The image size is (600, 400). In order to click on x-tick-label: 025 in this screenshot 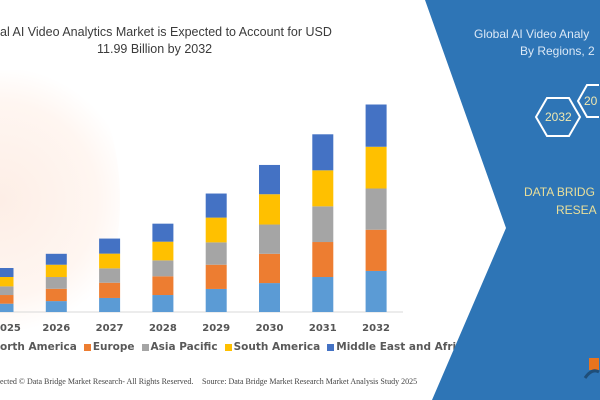, I will do `click(10, 328)`.